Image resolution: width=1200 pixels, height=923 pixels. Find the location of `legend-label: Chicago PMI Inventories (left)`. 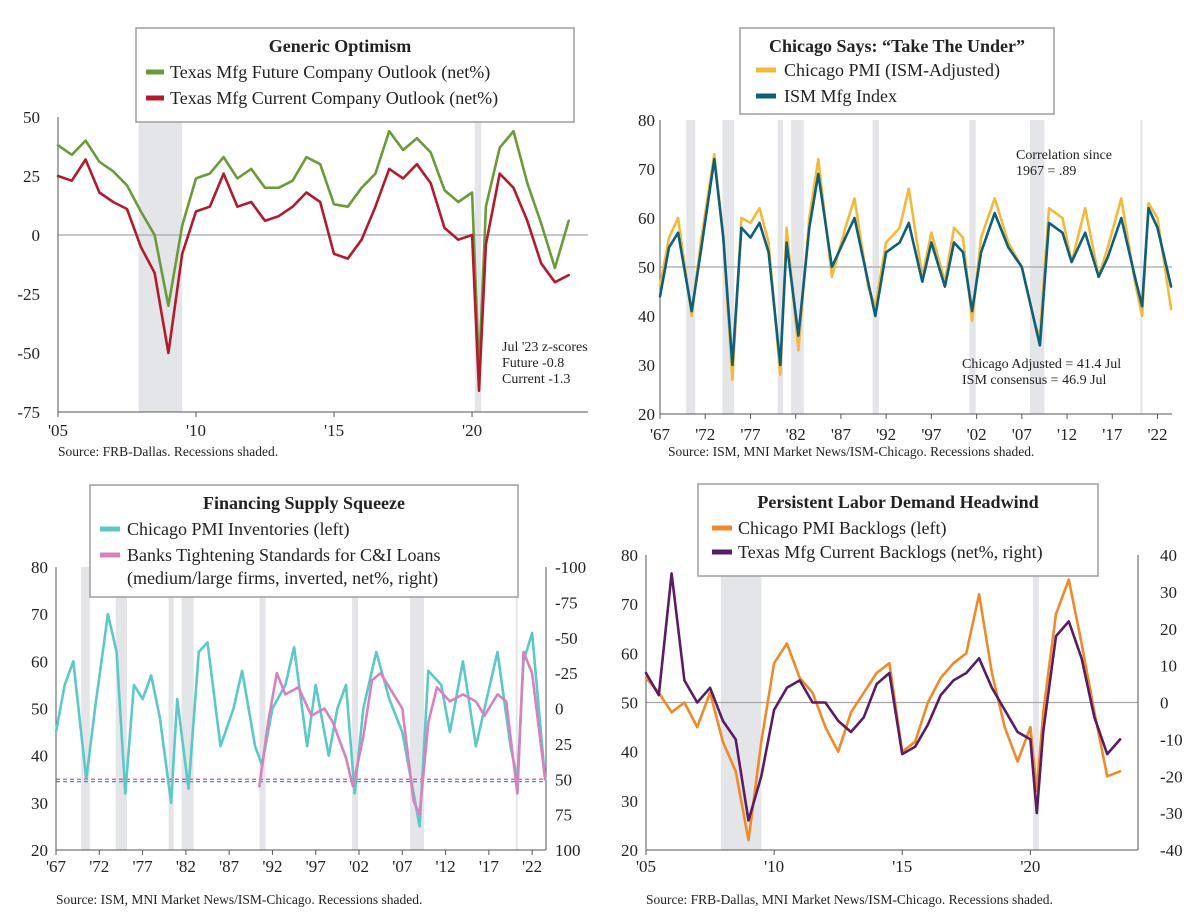

legend-label: Chicago PMI Inventories (left) is located at coordinates (238, 529).